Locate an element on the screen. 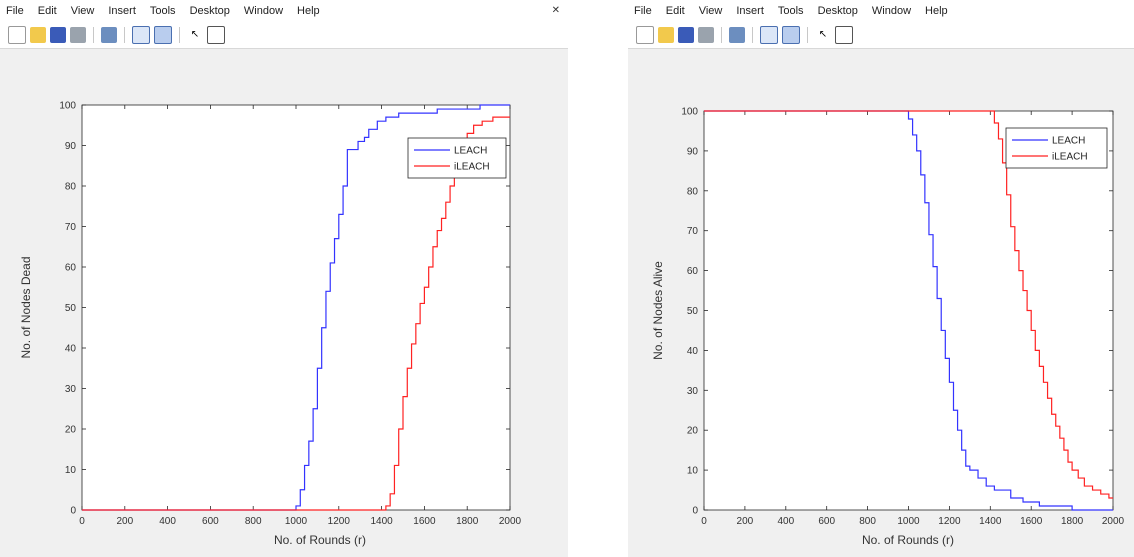  x-tick-label: 600 is located at coordinates (210, 521).